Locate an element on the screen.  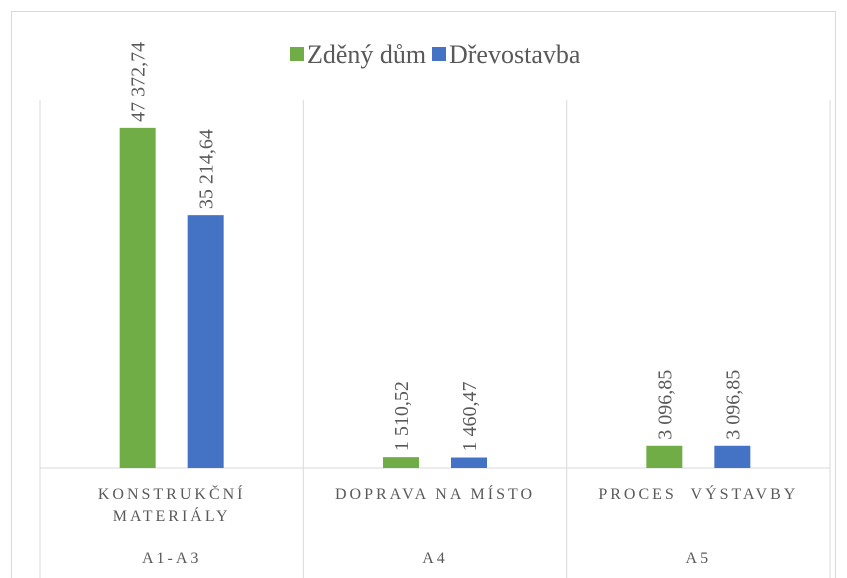
data-label: 1 510,52 is located at coordinates (402, 416).